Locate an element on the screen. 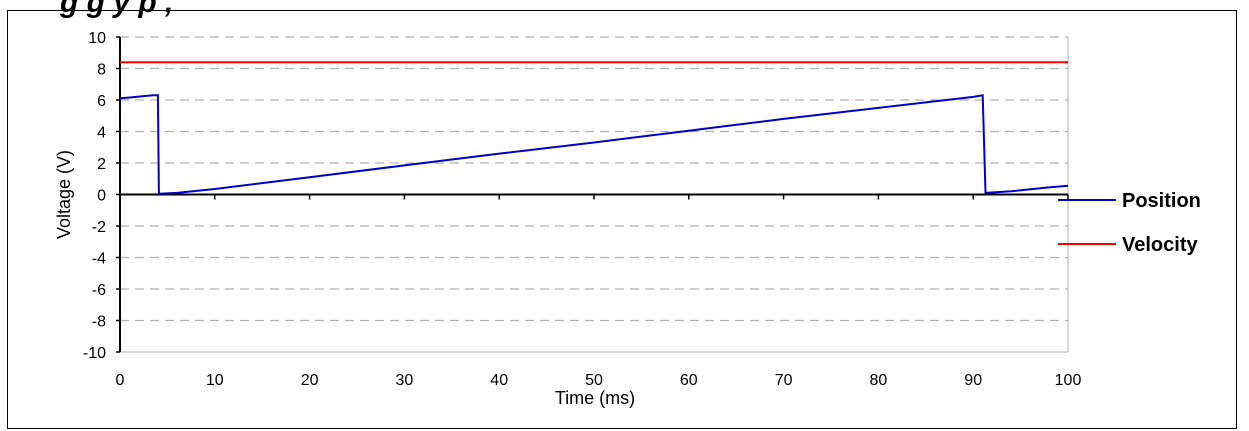 This screenshot has width=1249, height=431. y-axis-ticks: 10 8 6 4 2 0 -2 -4 -6 -8 -10 is located at coordinates (101, 196).